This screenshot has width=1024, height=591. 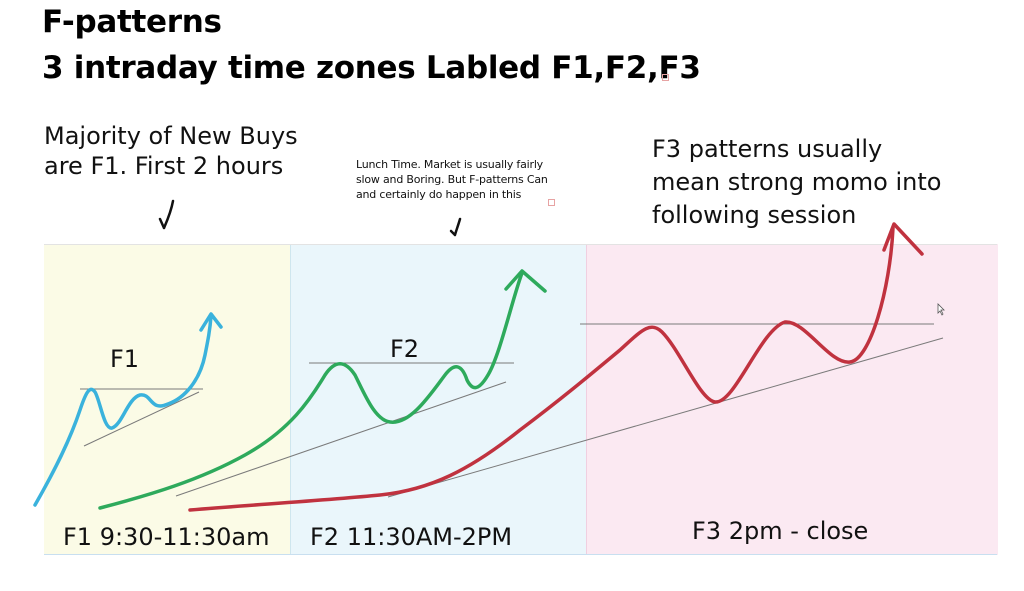 I want to click on pattern-label-f2: F2, so click(x=405, y=349).